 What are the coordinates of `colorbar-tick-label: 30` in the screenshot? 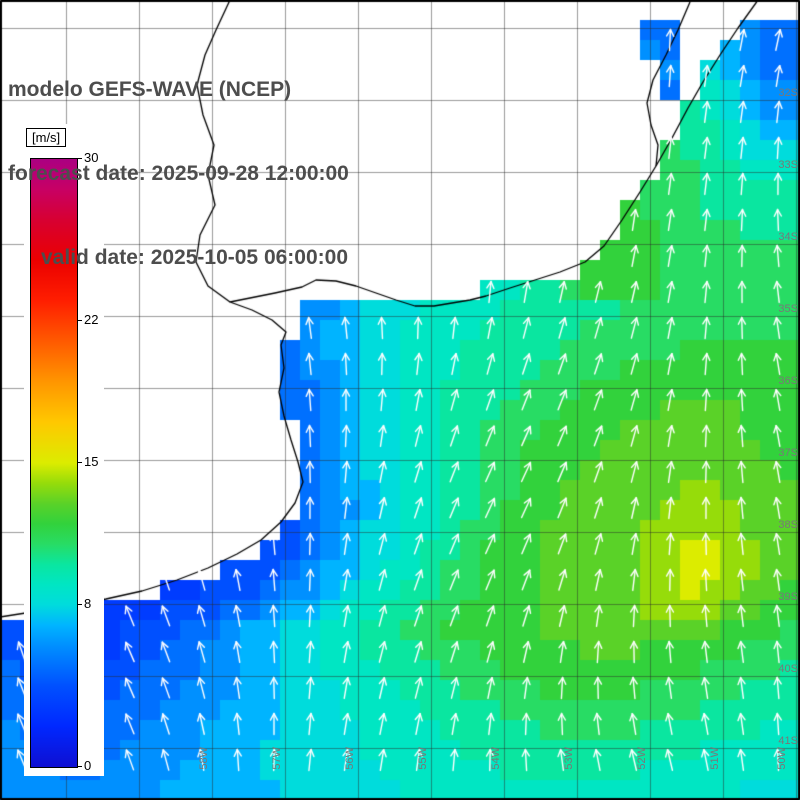 It's located at (91, 157).